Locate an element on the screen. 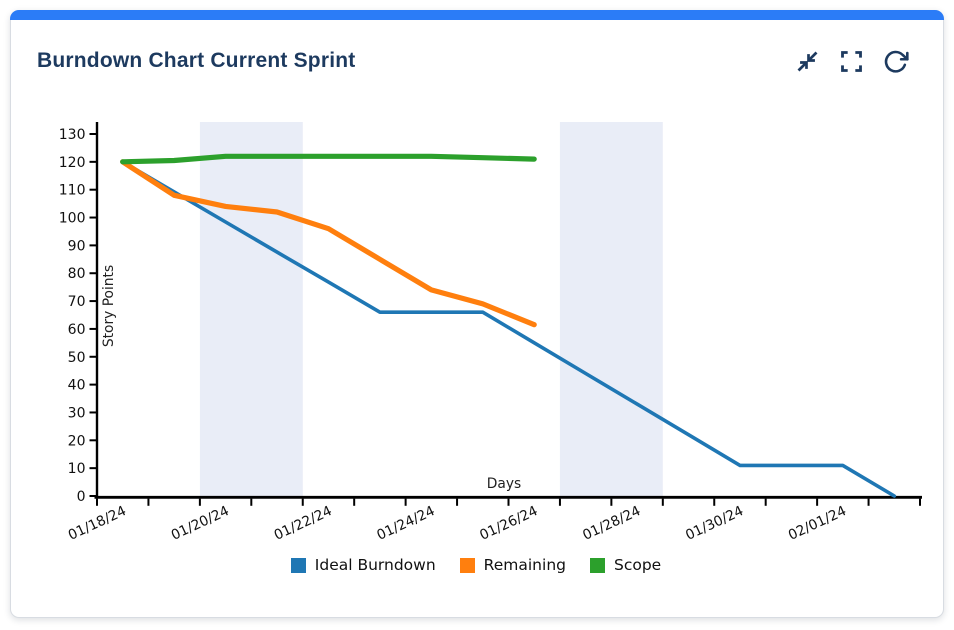 The width and height of the screenshot is (954, 630). card-toolbar is located at coordinates (851, 61).